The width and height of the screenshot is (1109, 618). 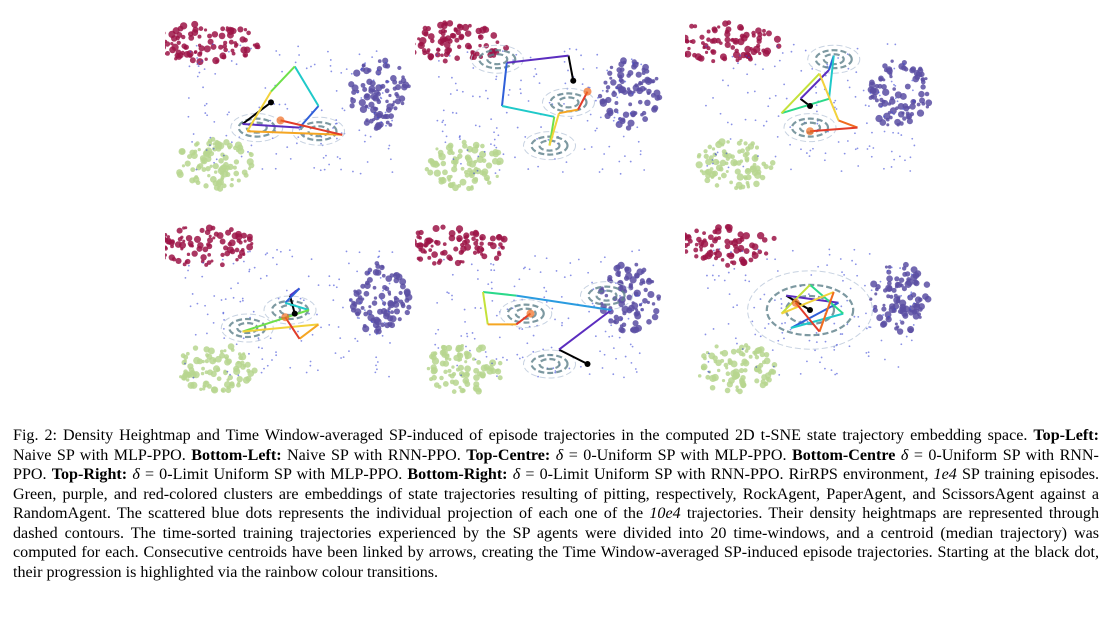 What do you see at coordinates (35, 435) in the screenshot?
I see `figure-label: Fig. 2:` at bounding box center [35, 435].